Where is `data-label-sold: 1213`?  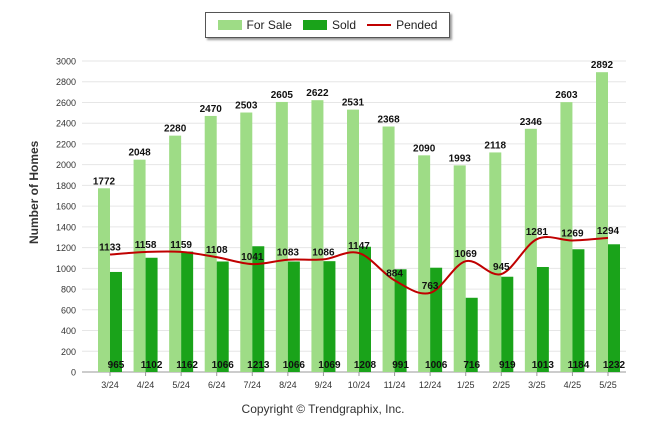
data-label-sold: 1213 is located at coordinates (258, 365).